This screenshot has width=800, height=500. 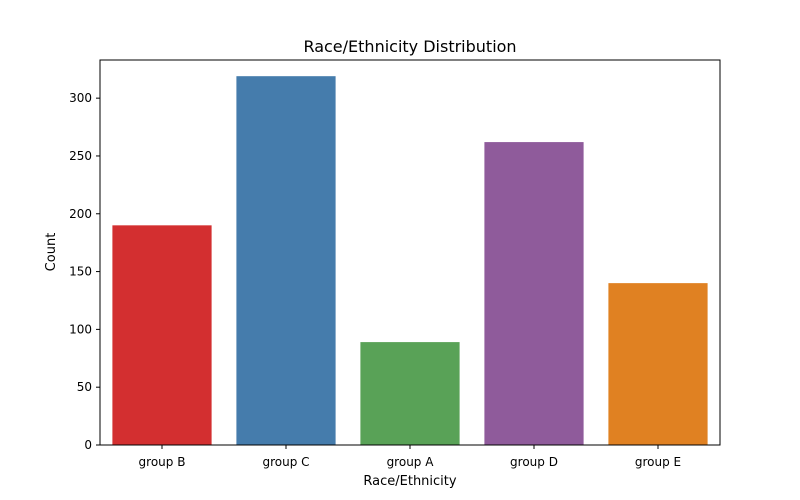 I want to click on y-tick-label: 200, so click(x=80, y=214).